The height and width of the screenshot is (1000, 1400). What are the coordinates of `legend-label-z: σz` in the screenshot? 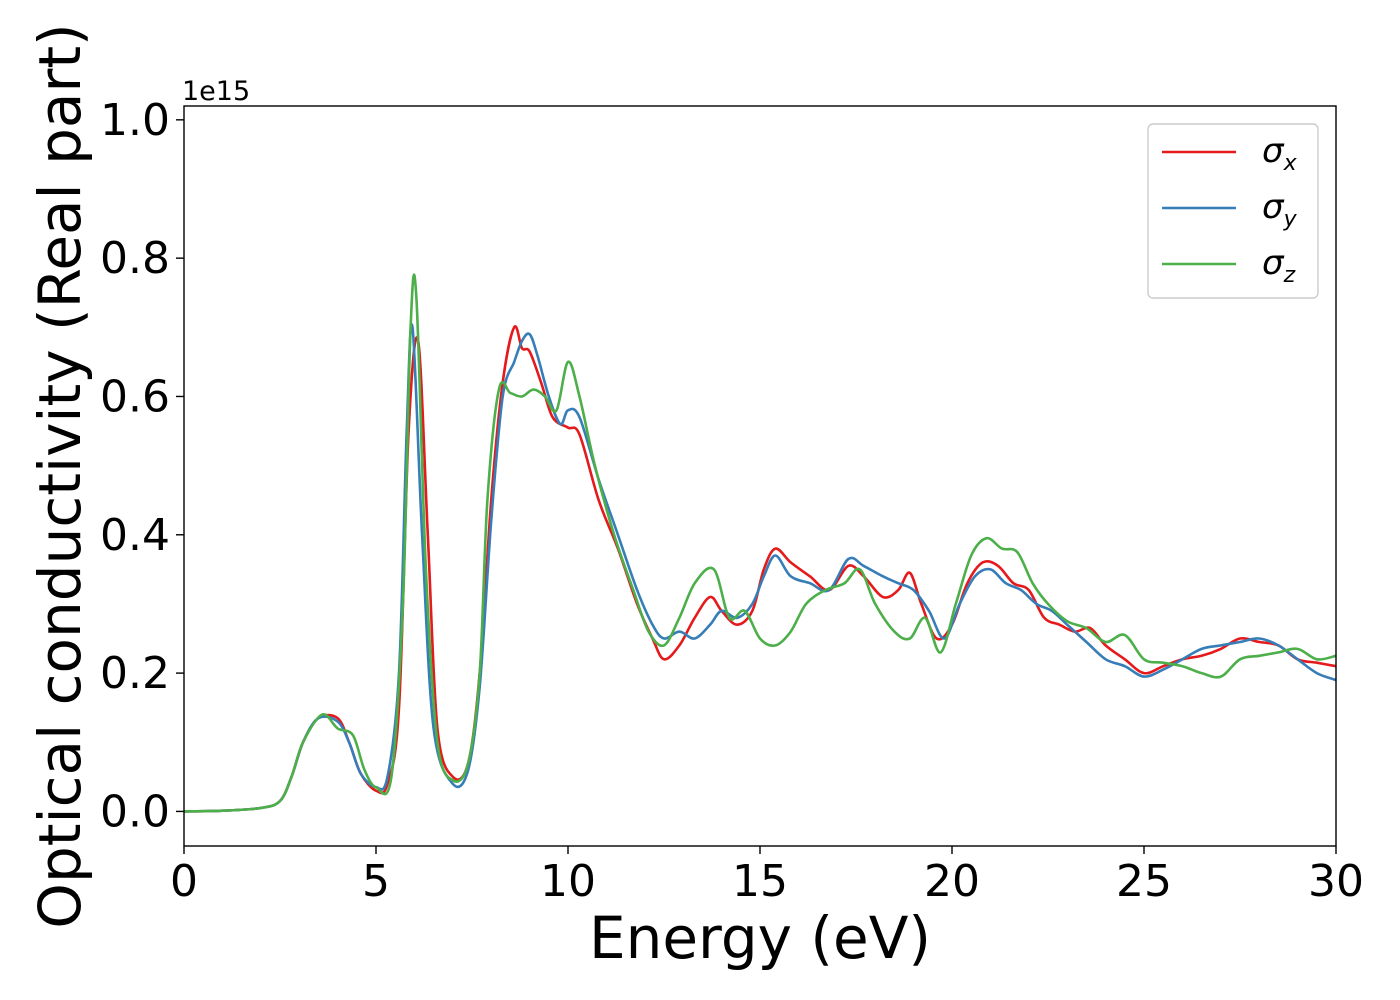 It's located at (1279, 265).